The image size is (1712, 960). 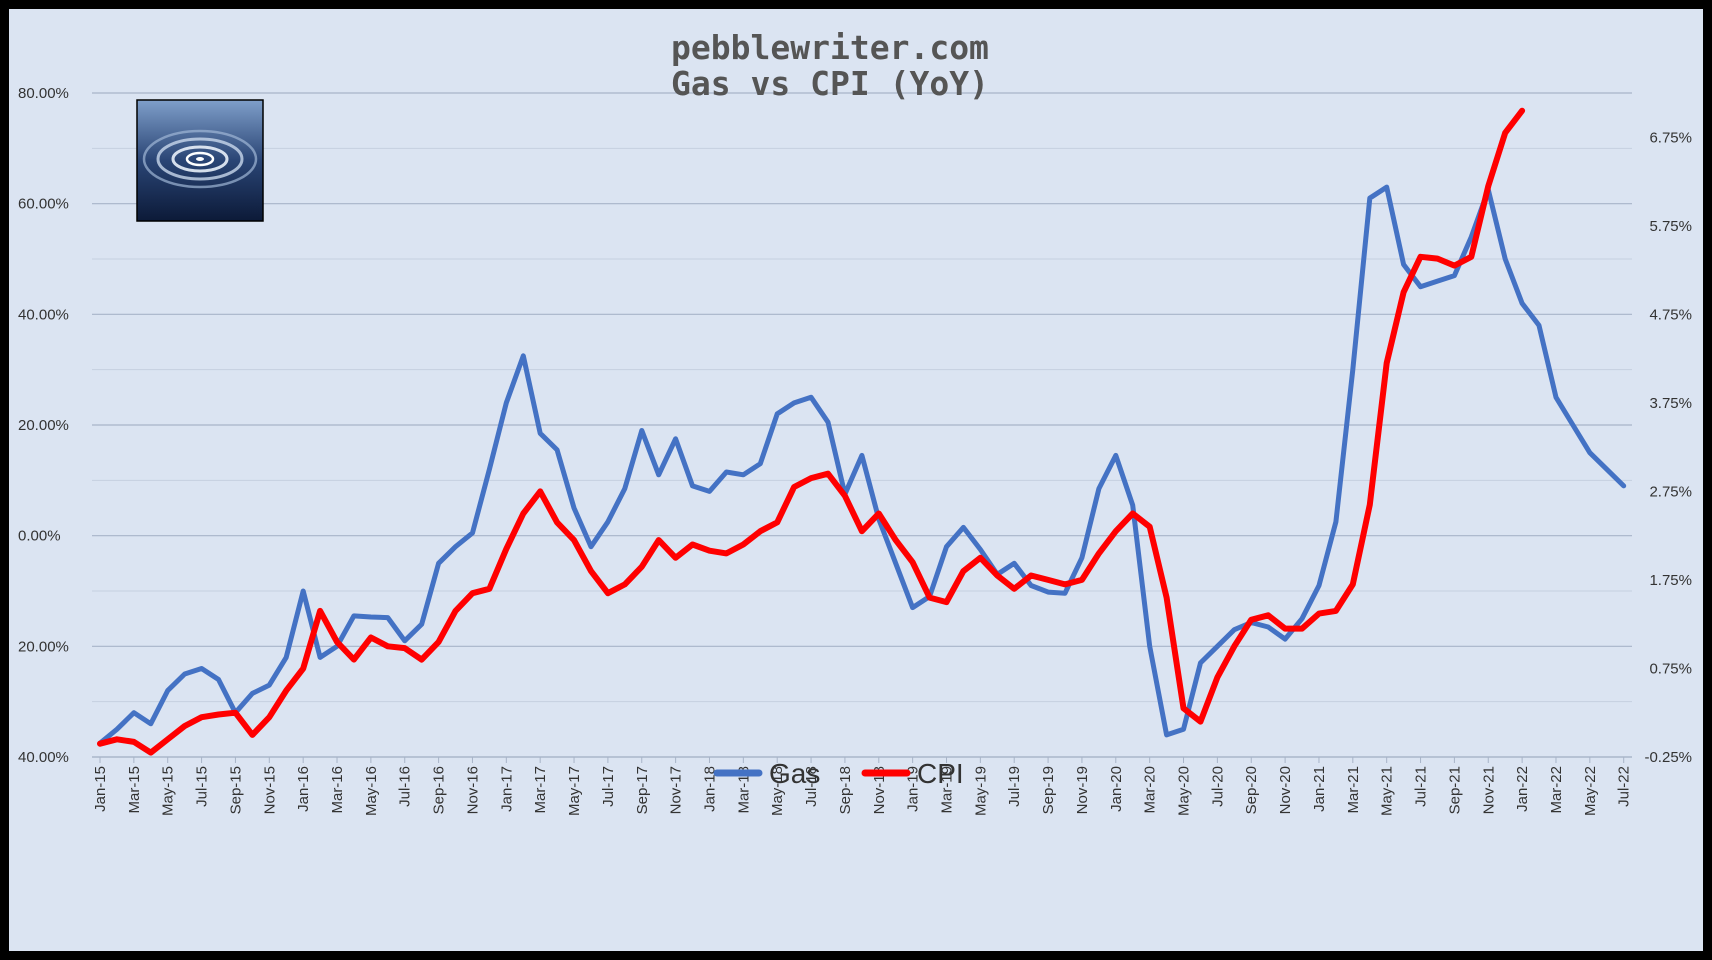 I want to click on left-tick-label: 80.00%, so click(x=43, y=93).